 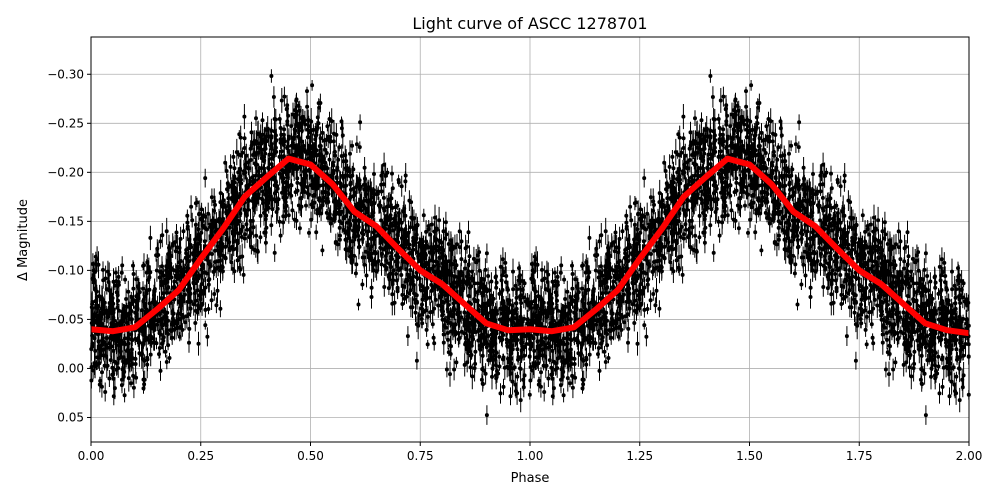 What do you see at coordinates (65, 74) in the screenshot?
I see `y-tick-label: −0.30` at bounding box center [65, 74].